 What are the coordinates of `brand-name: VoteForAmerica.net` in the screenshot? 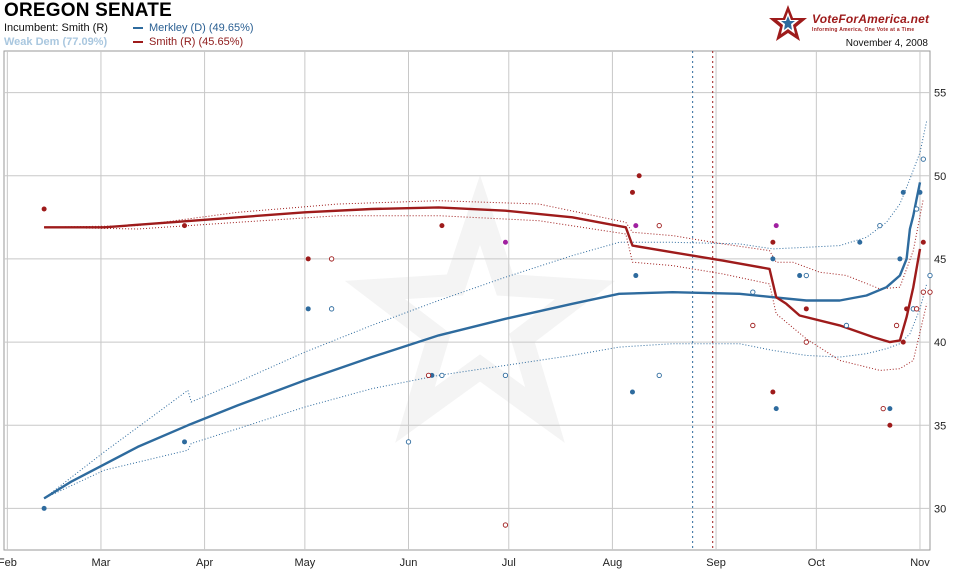 It's located at (871, 19).